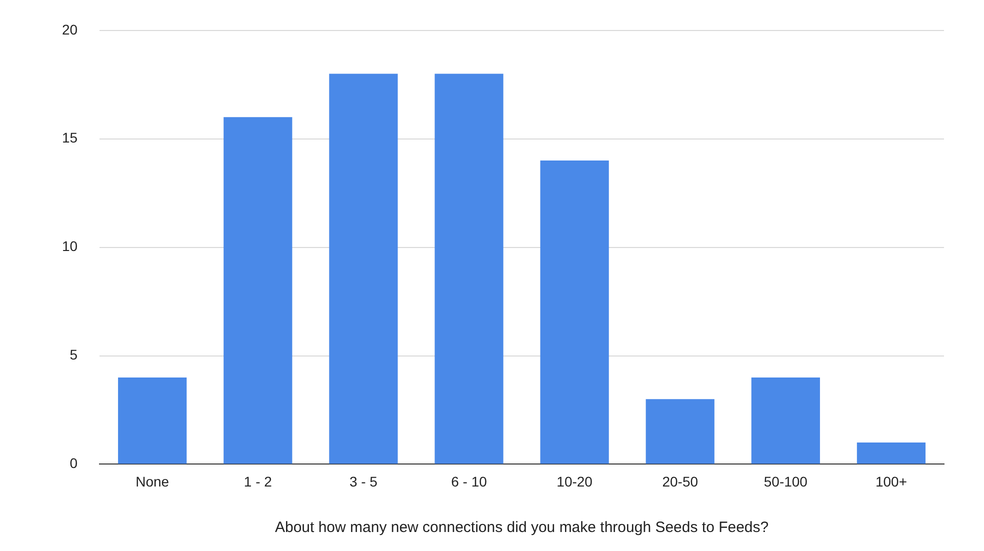 The width and height of the screenshot is (984, 551). Describe the element at coordinates (786, 481) in the screenshot. I see `x-tick-label: 50-100` at that location.